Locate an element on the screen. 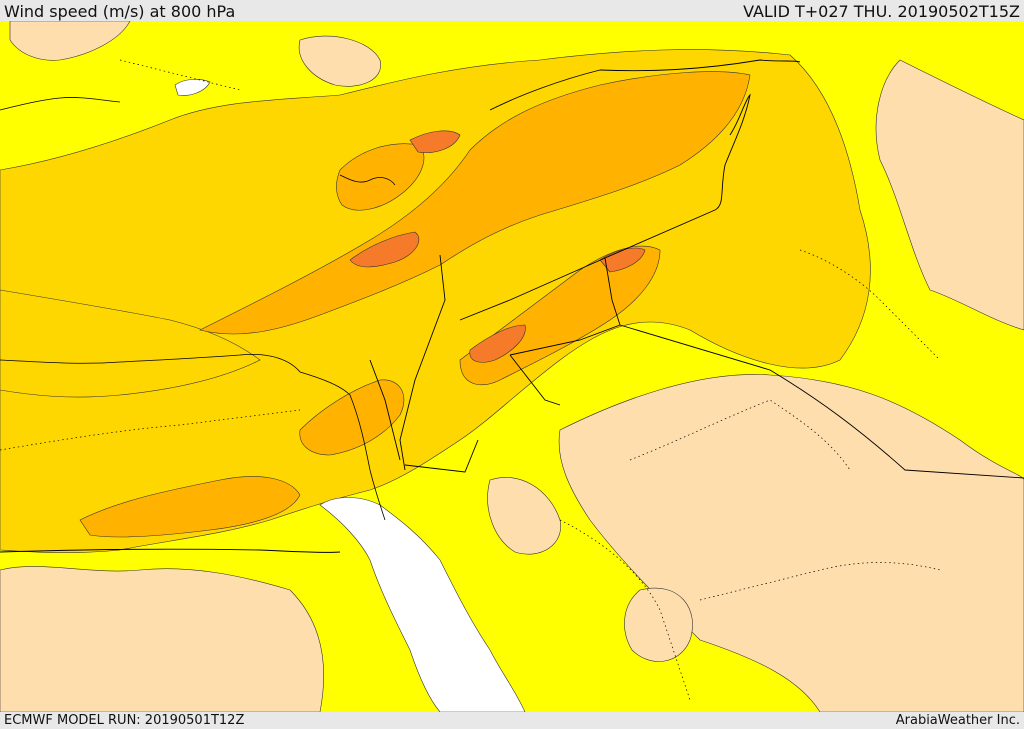 The image size is (1024, 729). field-highest is located at coordinates (497, 246).